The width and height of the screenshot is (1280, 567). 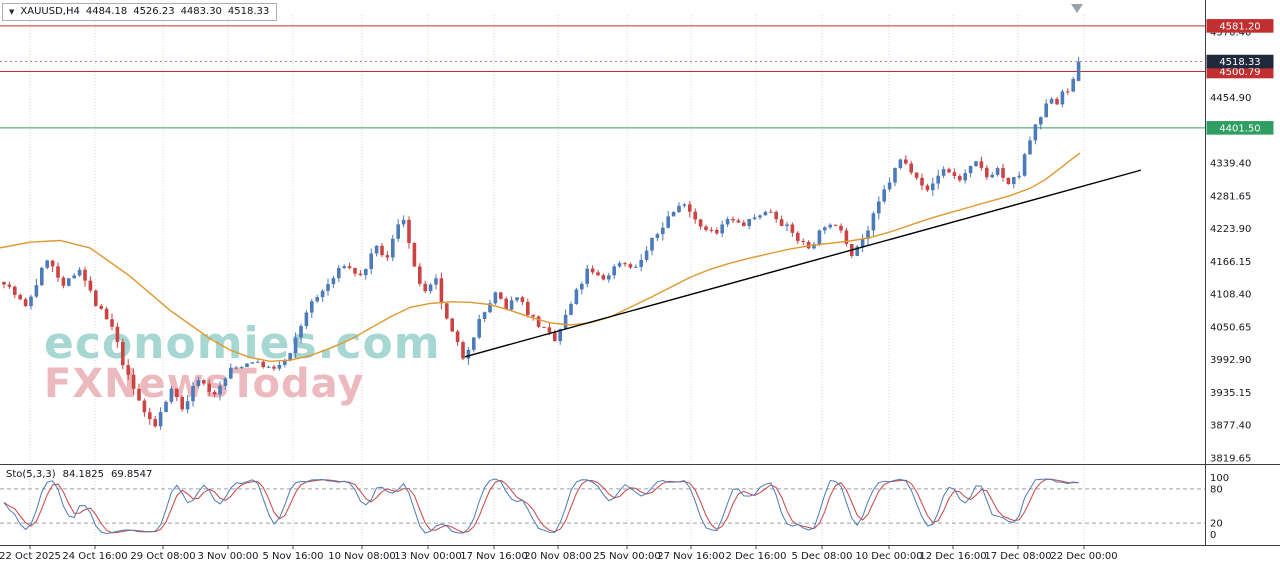 I want to click on price-axis-label: 4570.40, so click(x=1230, y=33).